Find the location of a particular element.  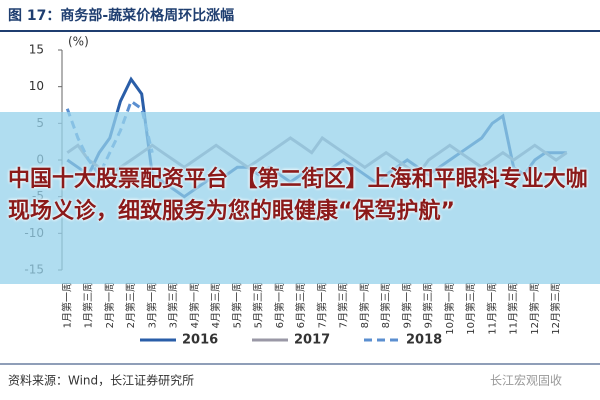

x-tick-label: 7月第一周 is located at coordinates (321, 305).